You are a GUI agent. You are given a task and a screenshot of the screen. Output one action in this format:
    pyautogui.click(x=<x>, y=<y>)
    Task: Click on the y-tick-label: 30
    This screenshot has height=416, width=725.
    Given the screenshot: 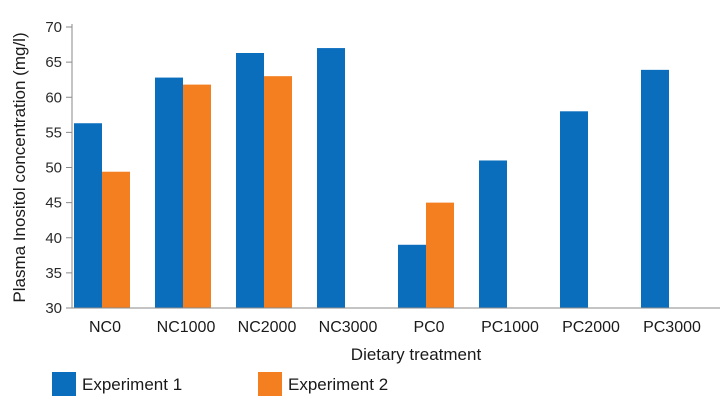 What is the action you would take?
    pyautogui.click(x=53, y=308)
    